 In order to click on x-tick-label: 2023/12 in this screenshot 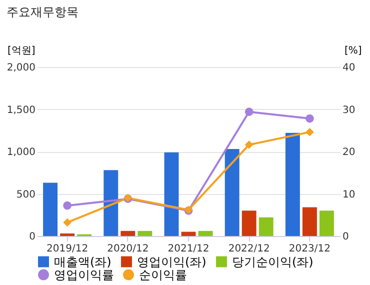, I will do `click(309, 249)`.